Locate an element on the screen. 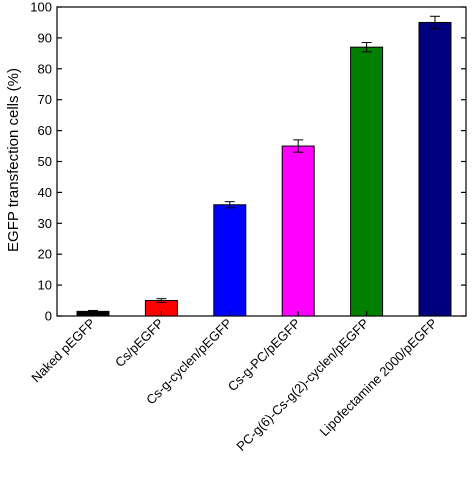 This screenshot has height=478, width=474. x-category-label: Cs-g-PC/pEGFP is located at coordinates (264, 355).